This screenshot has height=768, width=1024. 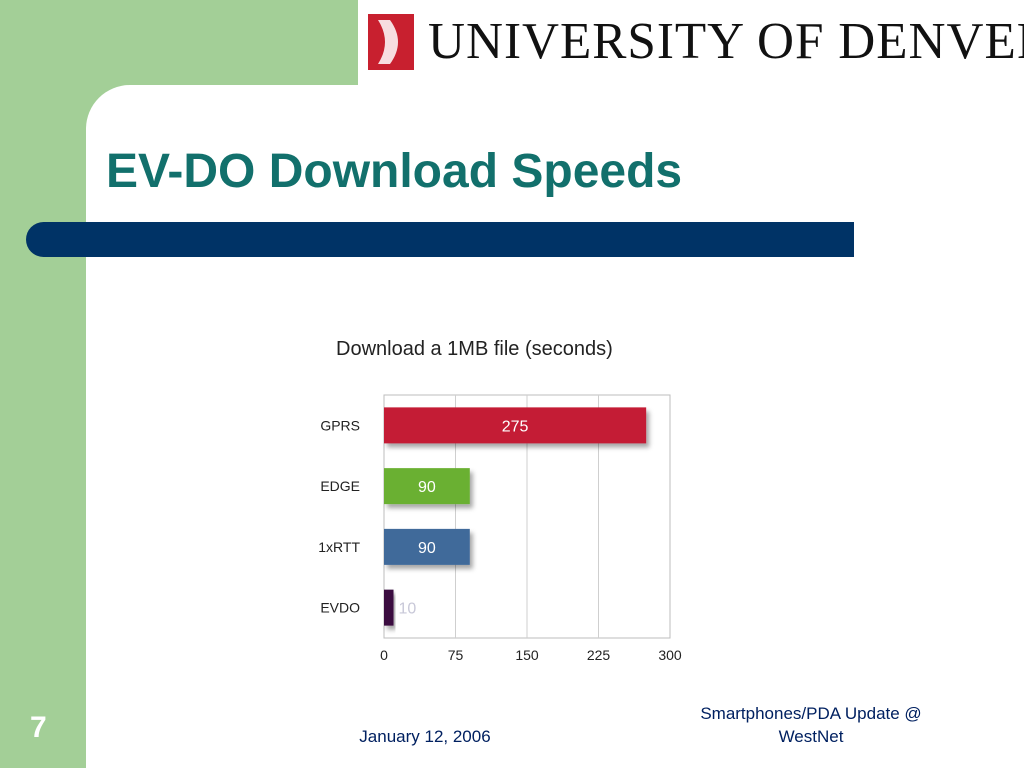 What do you see at coordinates (340, 486) in the screenshot?
I see `category-label: EDGE` at bounding box center [340, 486].